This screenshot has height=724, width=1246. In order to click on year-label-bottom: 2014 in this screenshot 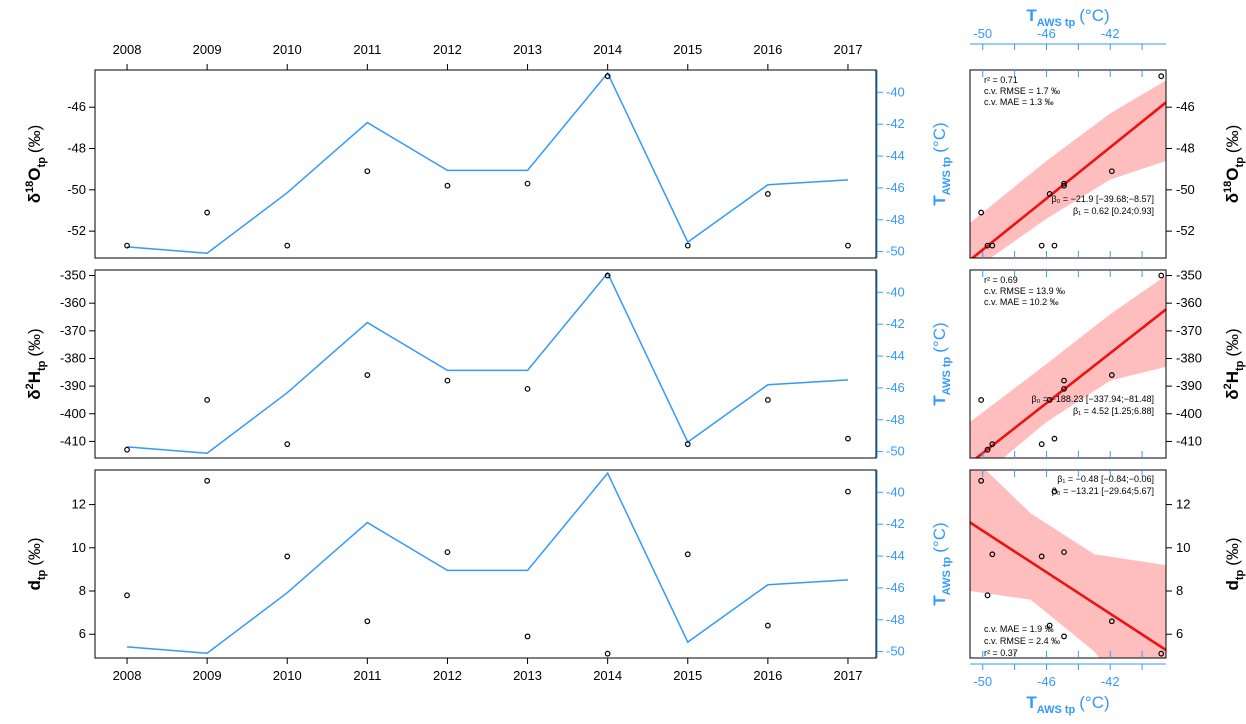, I will do `click(607, 675)`.